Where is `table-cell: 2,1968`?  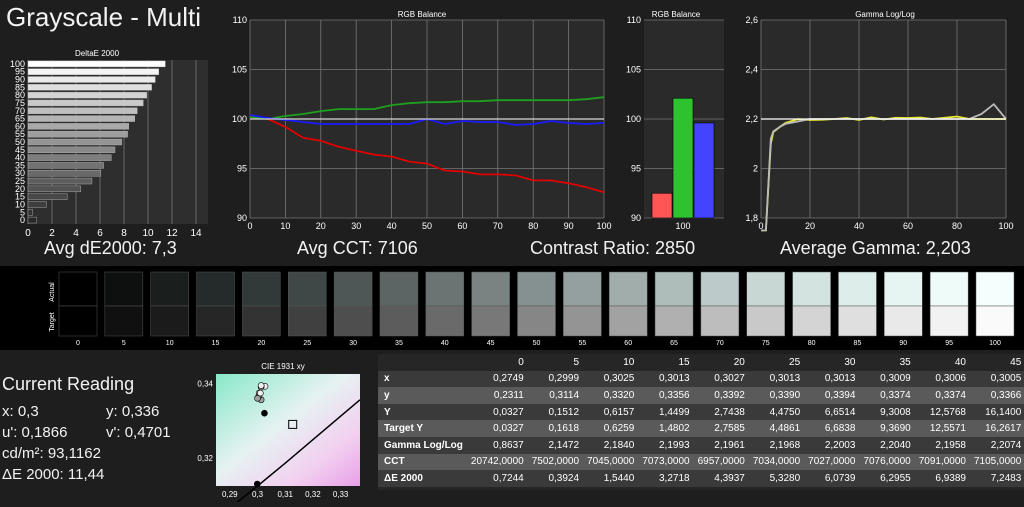
table-cell: 2,1968 is located at coordinates (776, 445).